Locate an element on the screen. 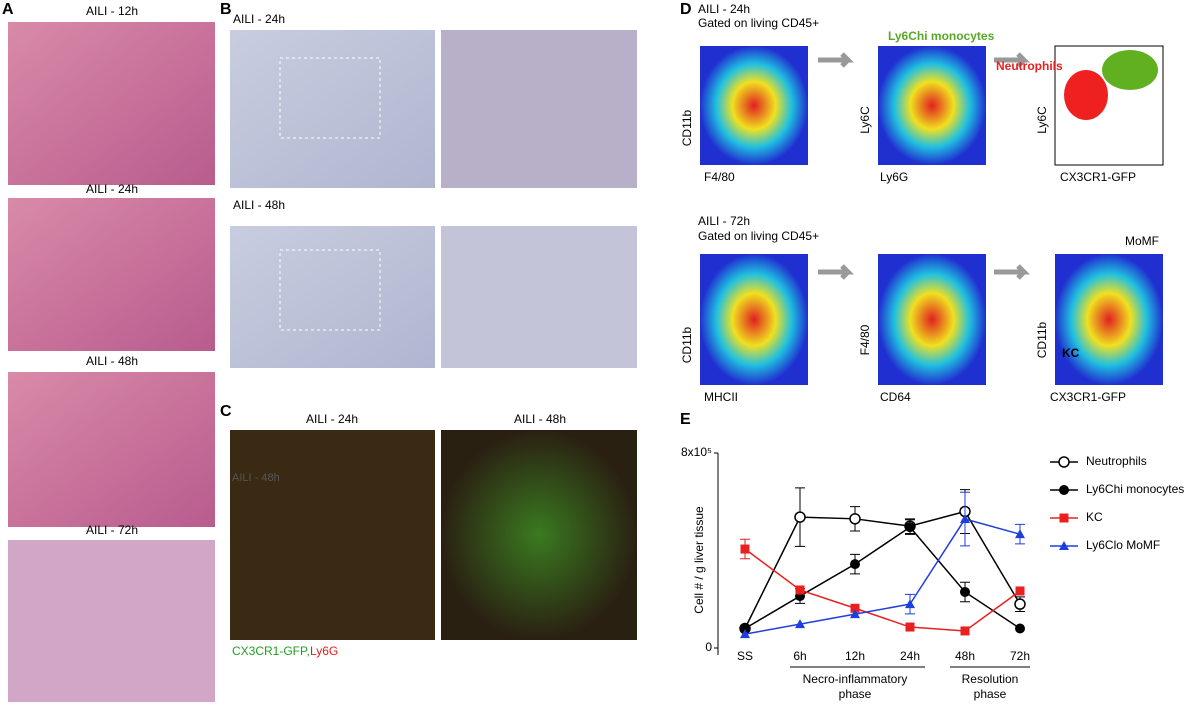  population-label: MoMF is located at coordinates (1142, 241).